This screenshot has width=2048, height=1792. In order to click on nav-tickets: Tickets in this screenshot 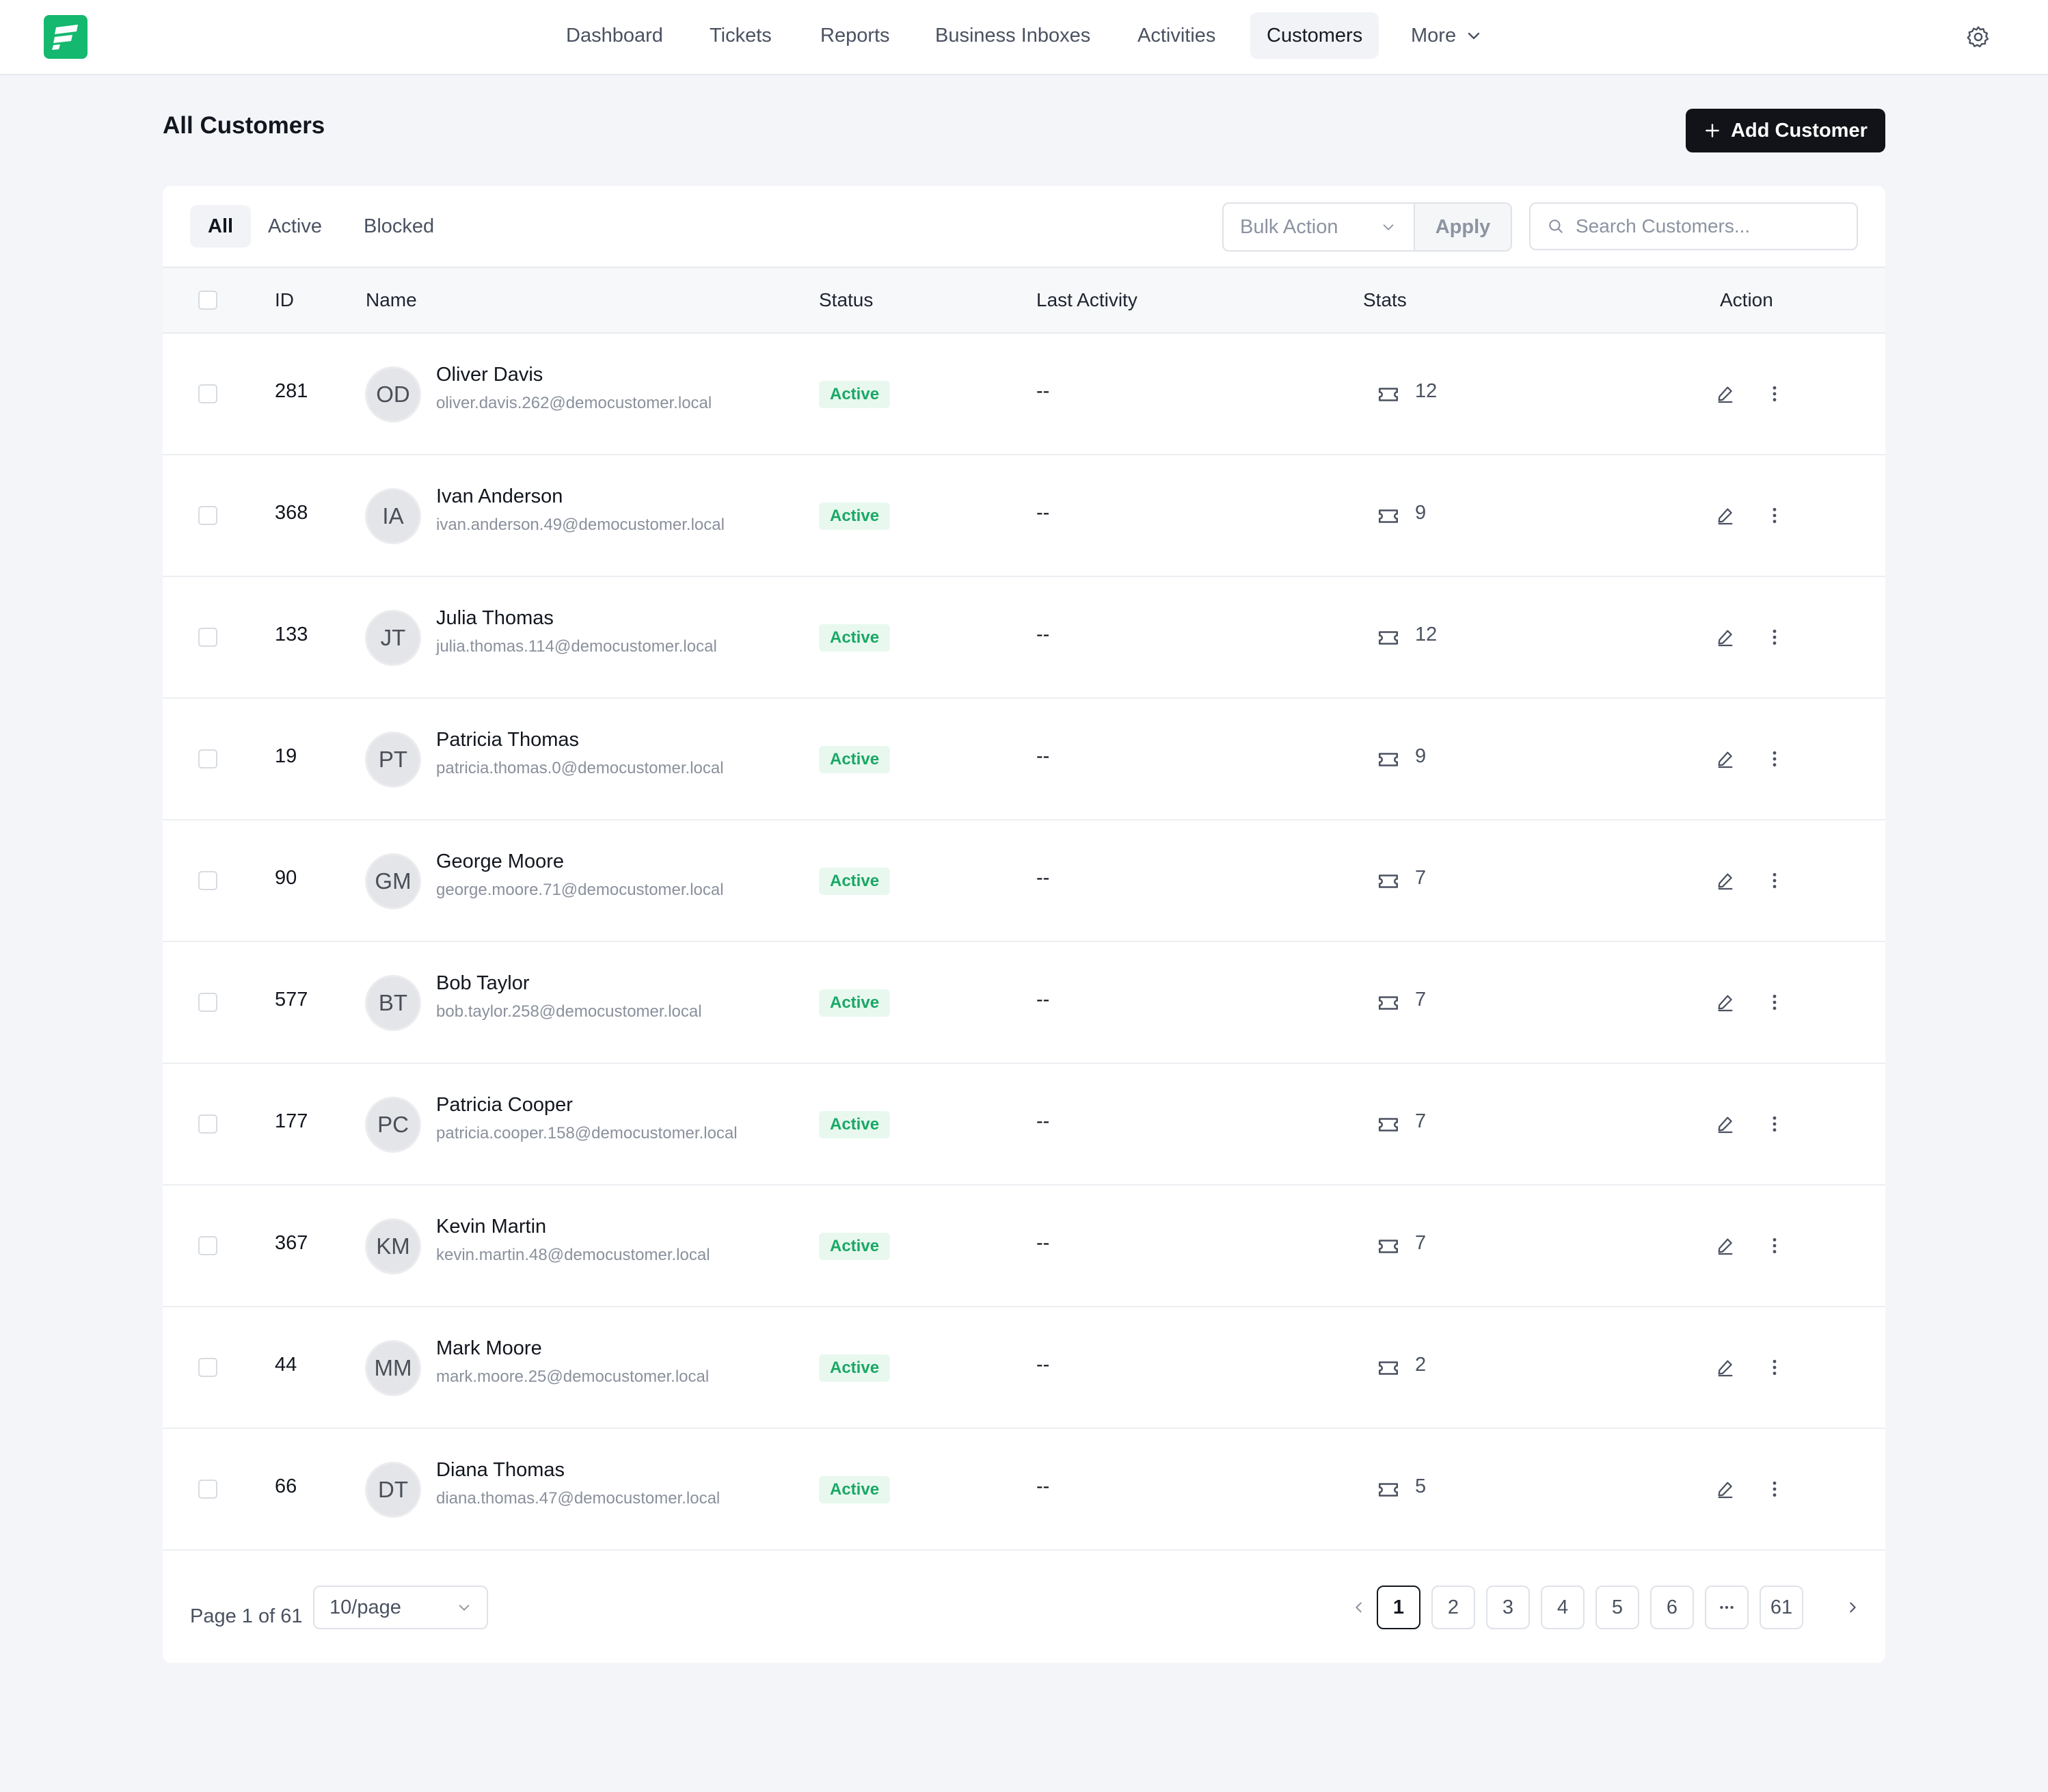, I will do `click(741, 36)`.